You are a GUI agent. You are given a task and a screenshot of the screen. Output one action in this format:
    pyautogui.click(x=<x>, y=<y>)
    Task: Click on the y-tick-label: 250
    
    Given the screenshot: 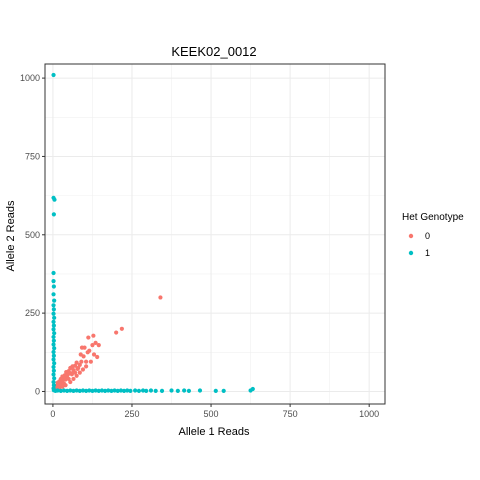 What is the action you would take?
    pyautogui.click(x=32, y=313)
    